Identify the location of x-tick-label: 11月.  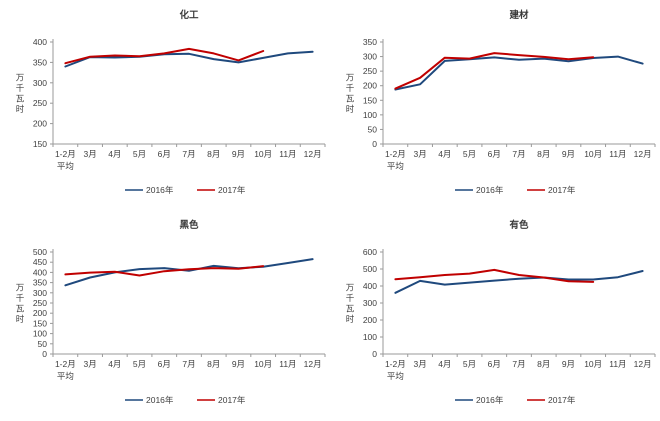
(617, 154).